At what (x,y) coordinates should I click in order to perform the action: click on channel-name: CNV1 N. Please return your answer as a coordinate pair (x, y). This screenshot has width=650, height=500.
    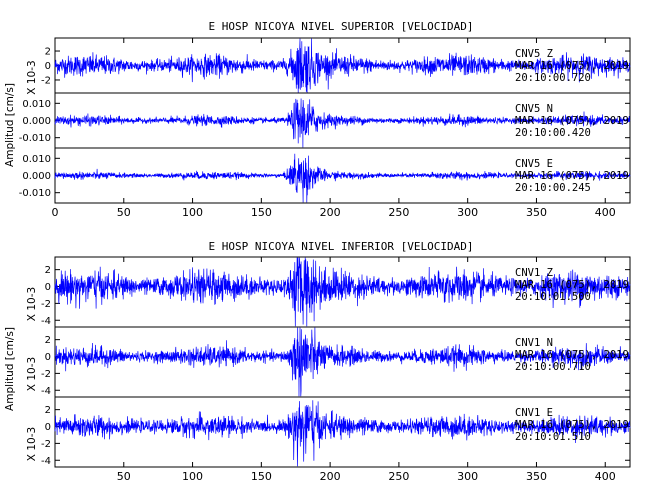
    Looking at the image, I should click on (534, 343).